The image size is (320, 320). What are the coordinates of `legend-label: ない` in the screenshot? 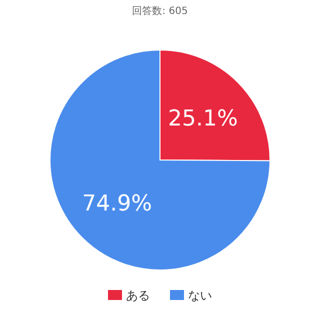 It's located at (200, 295).